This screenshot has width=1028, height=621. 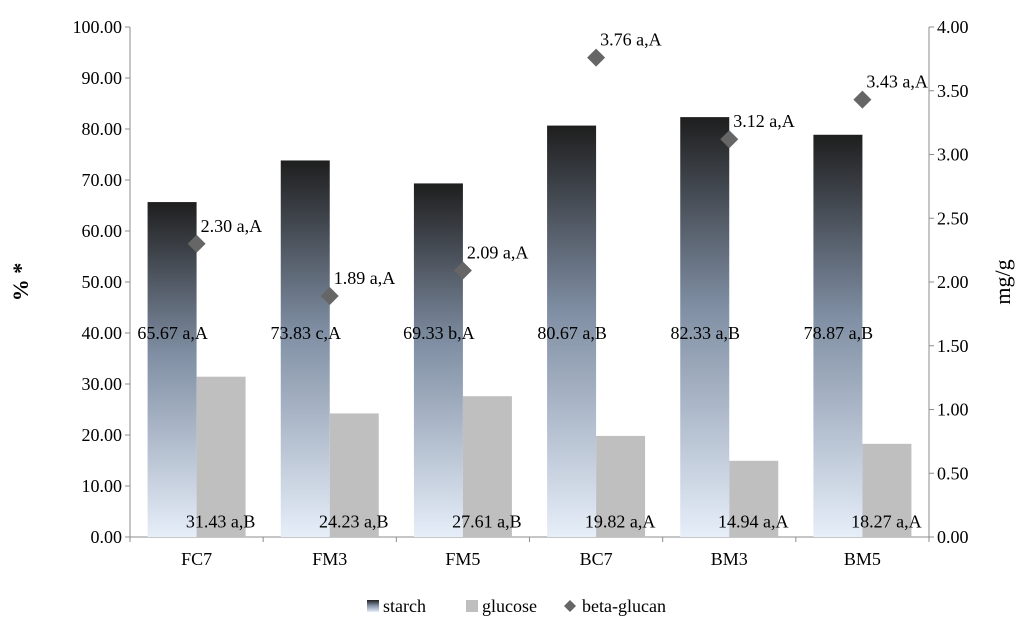 What do you see at coordinates (102, 435) in the screenshot?
I see `left-tick-label: 20.00` at bounding box center [102, 435].